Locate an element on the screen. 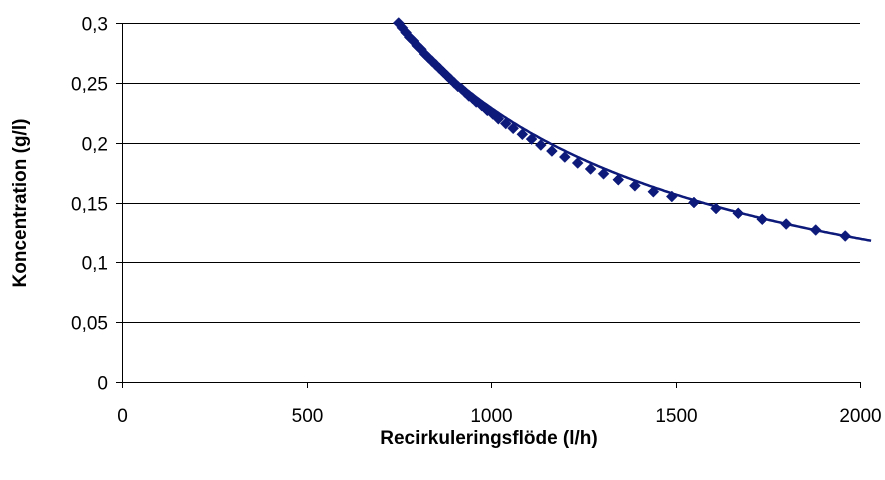  y-tick-label: 0,05 is located at coordinates (89, 324).